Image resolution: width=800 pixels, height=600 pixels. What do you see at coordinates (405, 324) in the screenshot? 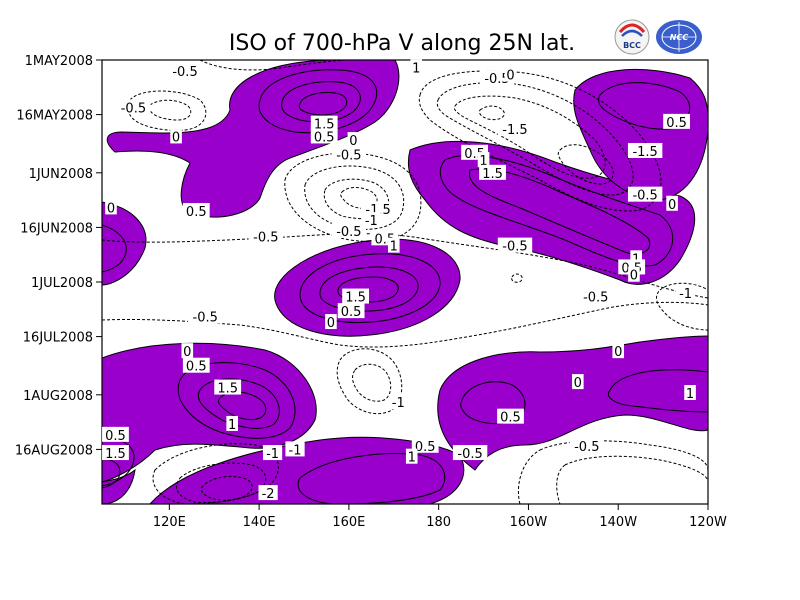
I see `zero-contour` at bounding box center [405, 324].